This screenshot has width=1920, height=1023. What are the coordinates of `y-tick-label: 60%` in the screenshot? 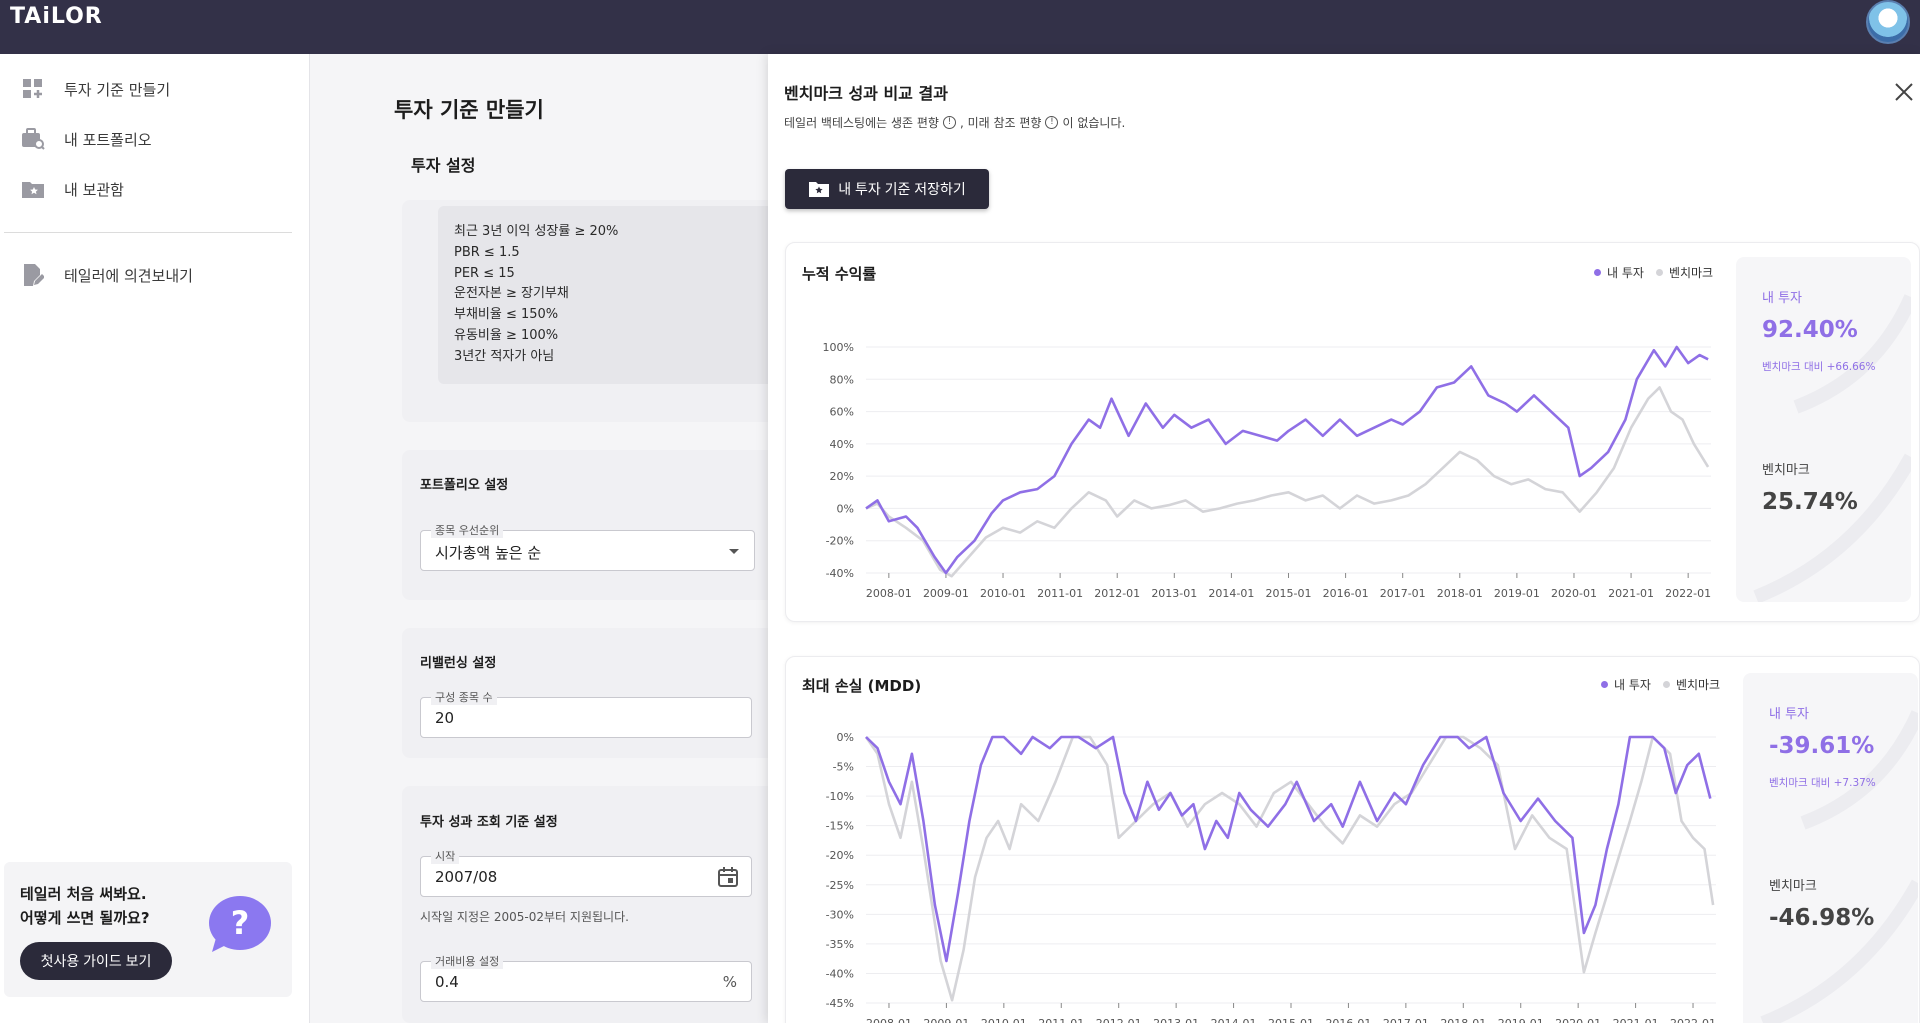 It's located at (842, 412).